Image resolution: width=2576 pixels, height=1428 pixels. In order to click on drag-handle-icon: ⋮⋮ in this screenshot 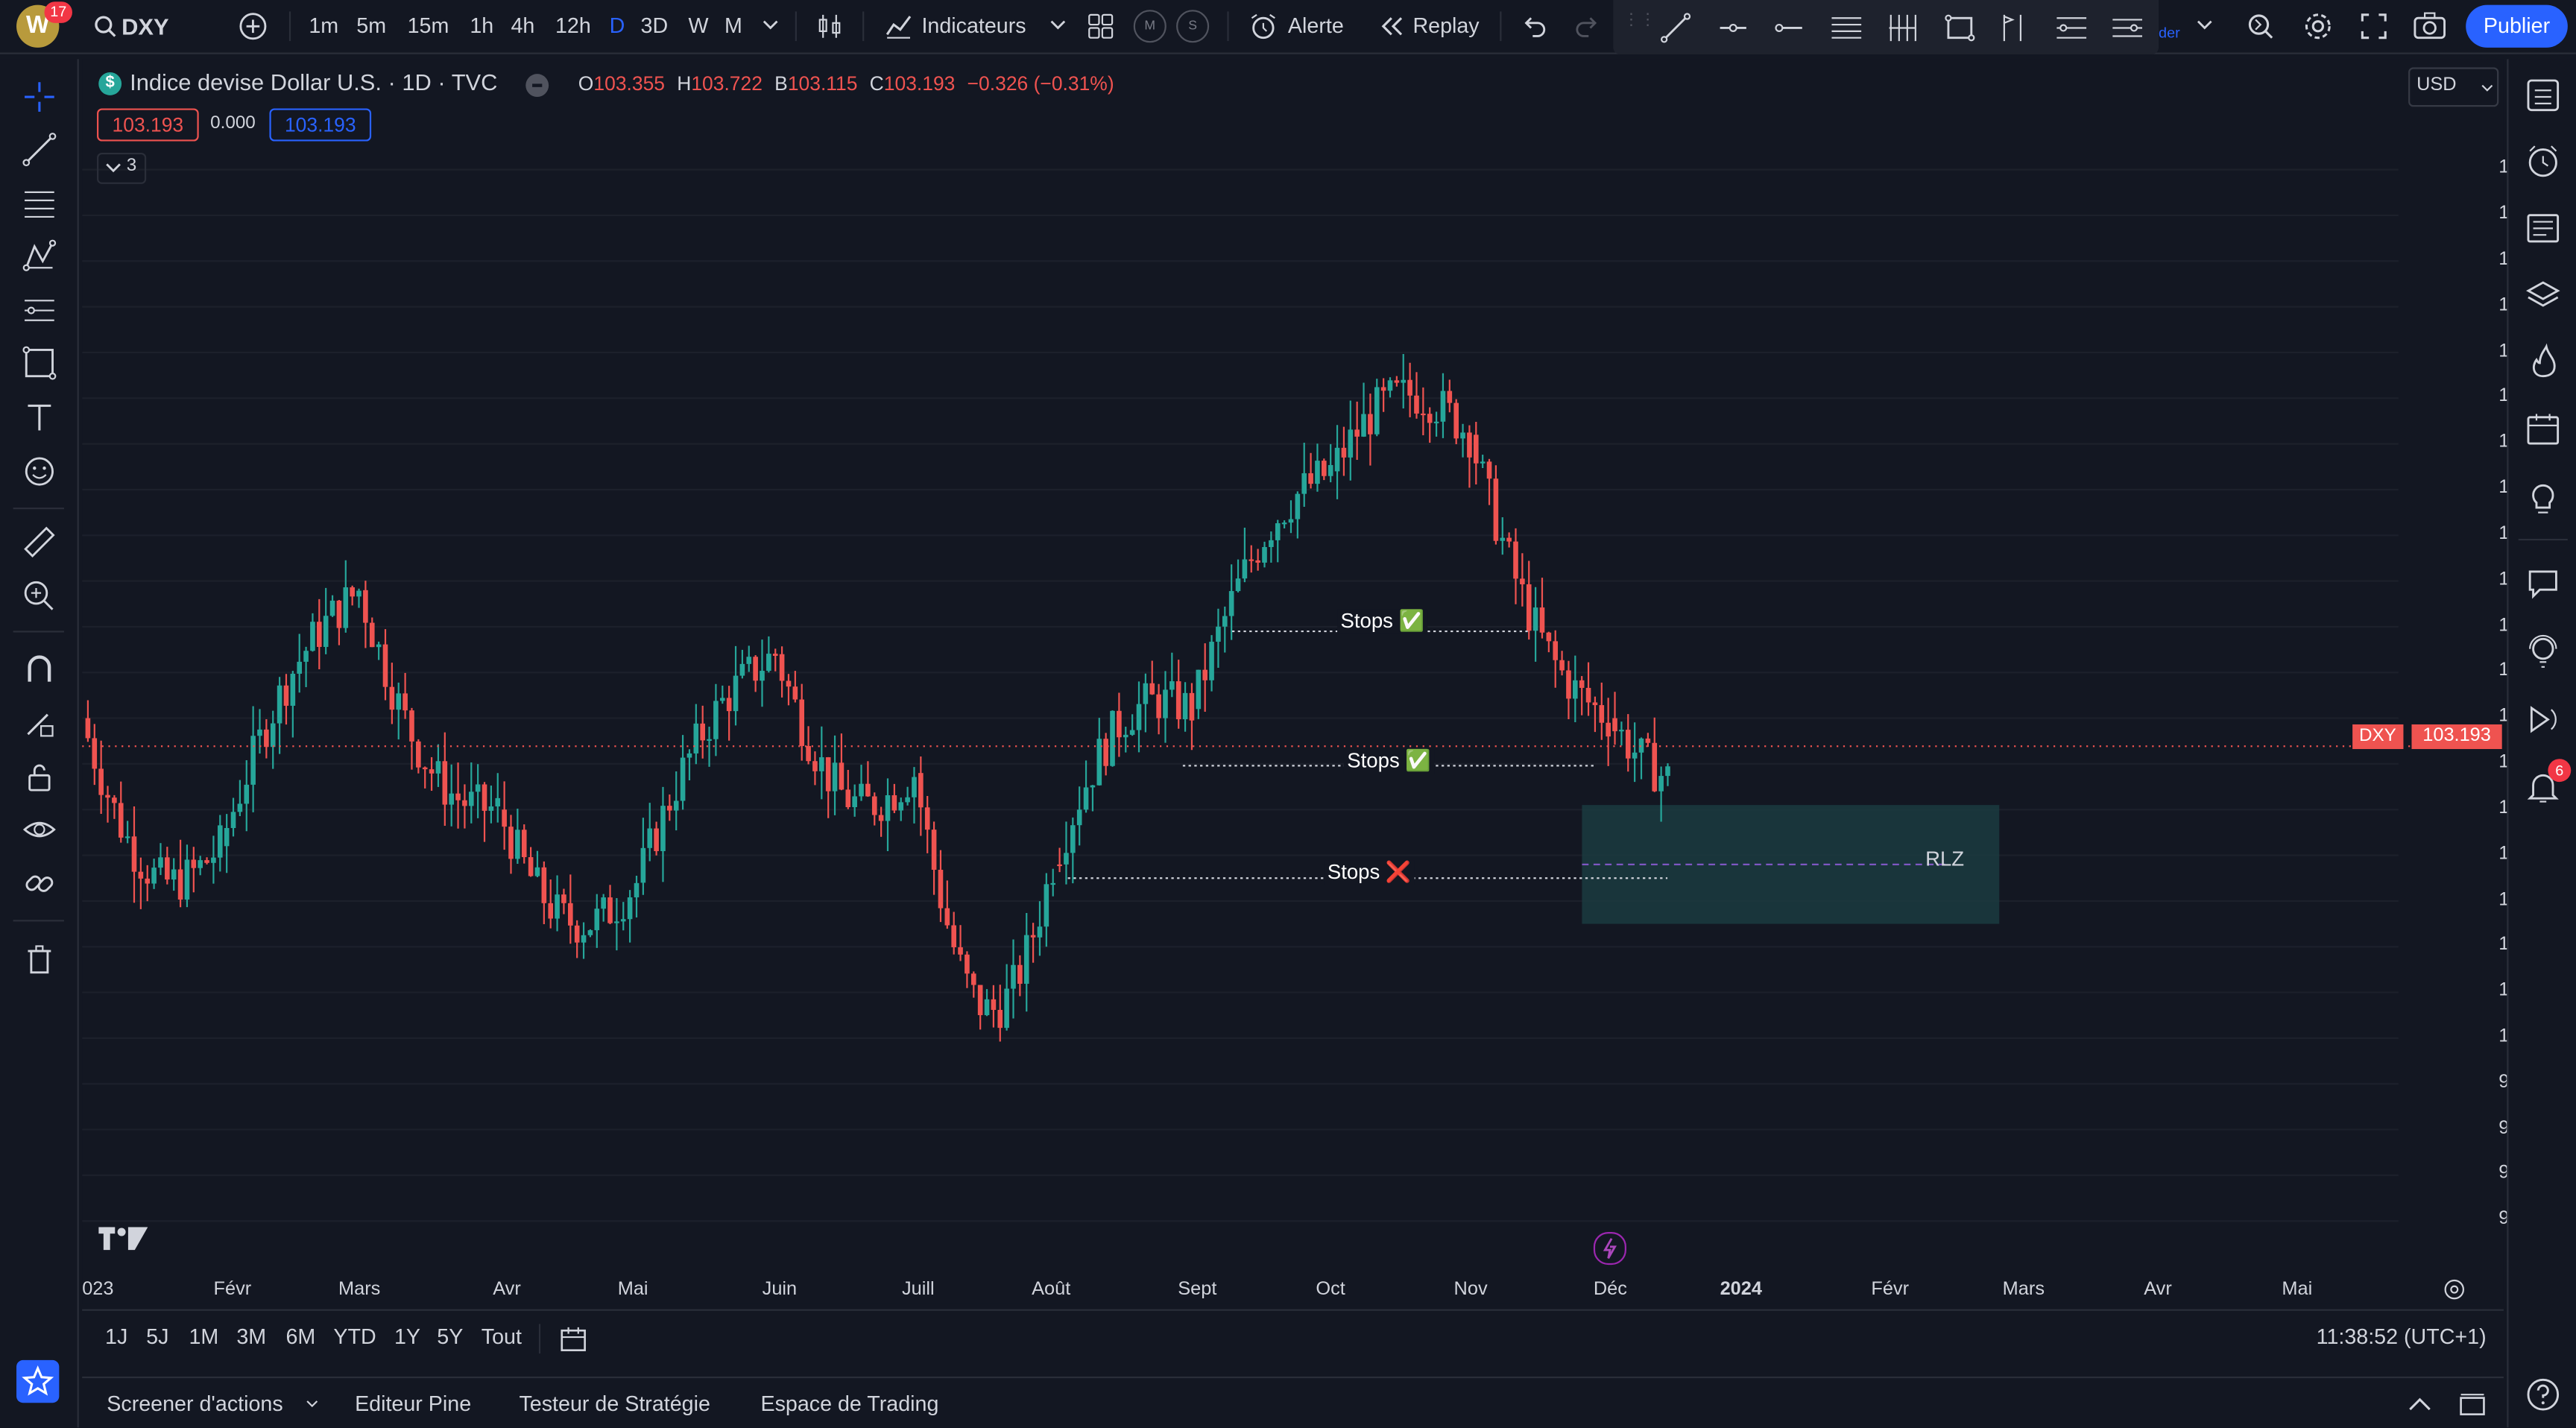, I will do `click(1639, 20)`.